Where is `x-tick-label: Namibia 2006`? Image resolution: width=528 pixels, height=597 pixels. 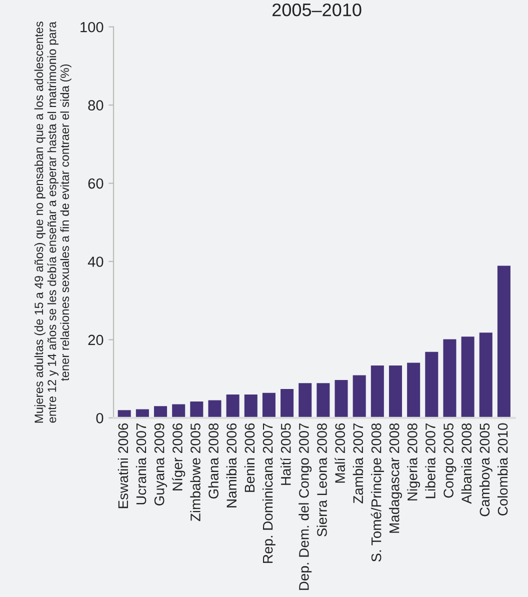
x-tick-label: Namibia 2006 is located at coordinates (231, 465).